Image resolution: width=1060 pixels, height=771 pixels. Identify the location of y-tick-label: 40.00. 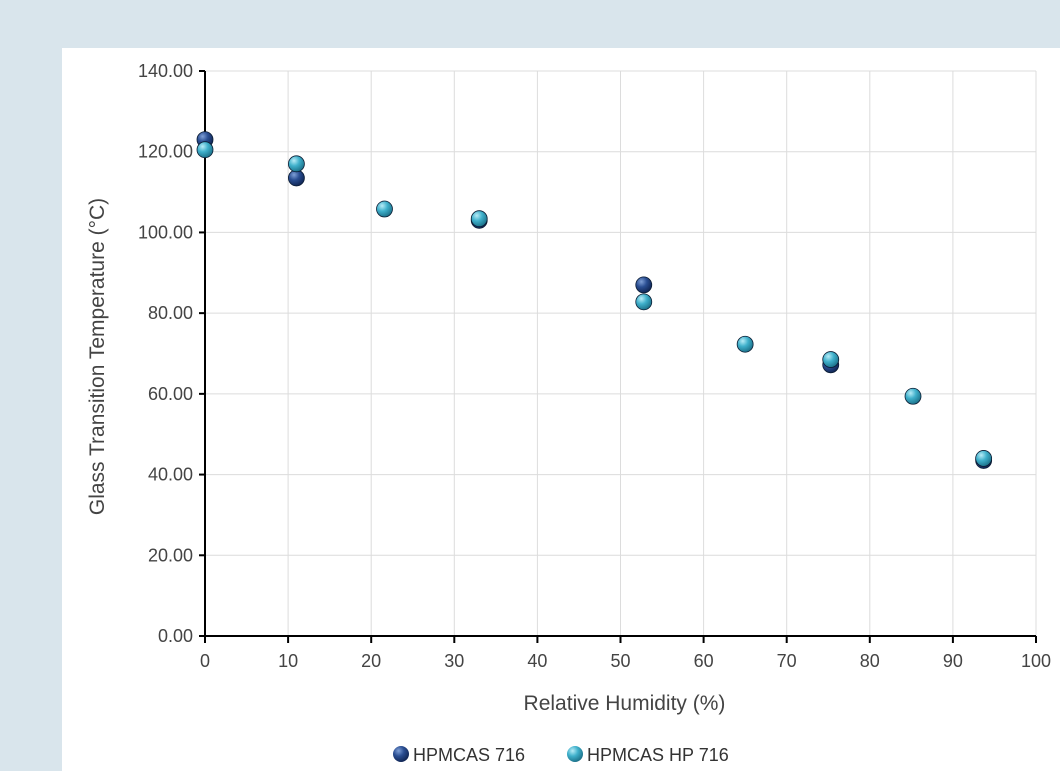
(170, 475).